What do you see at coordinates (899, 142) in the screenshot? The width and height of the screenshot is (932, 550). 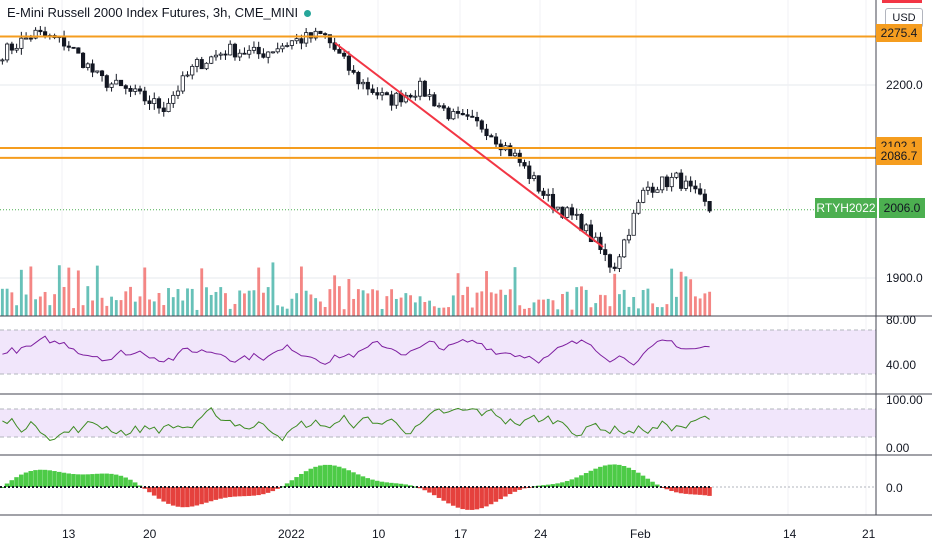 I see `level-label-2102: 2102.1` at bounding box center [899, 142].